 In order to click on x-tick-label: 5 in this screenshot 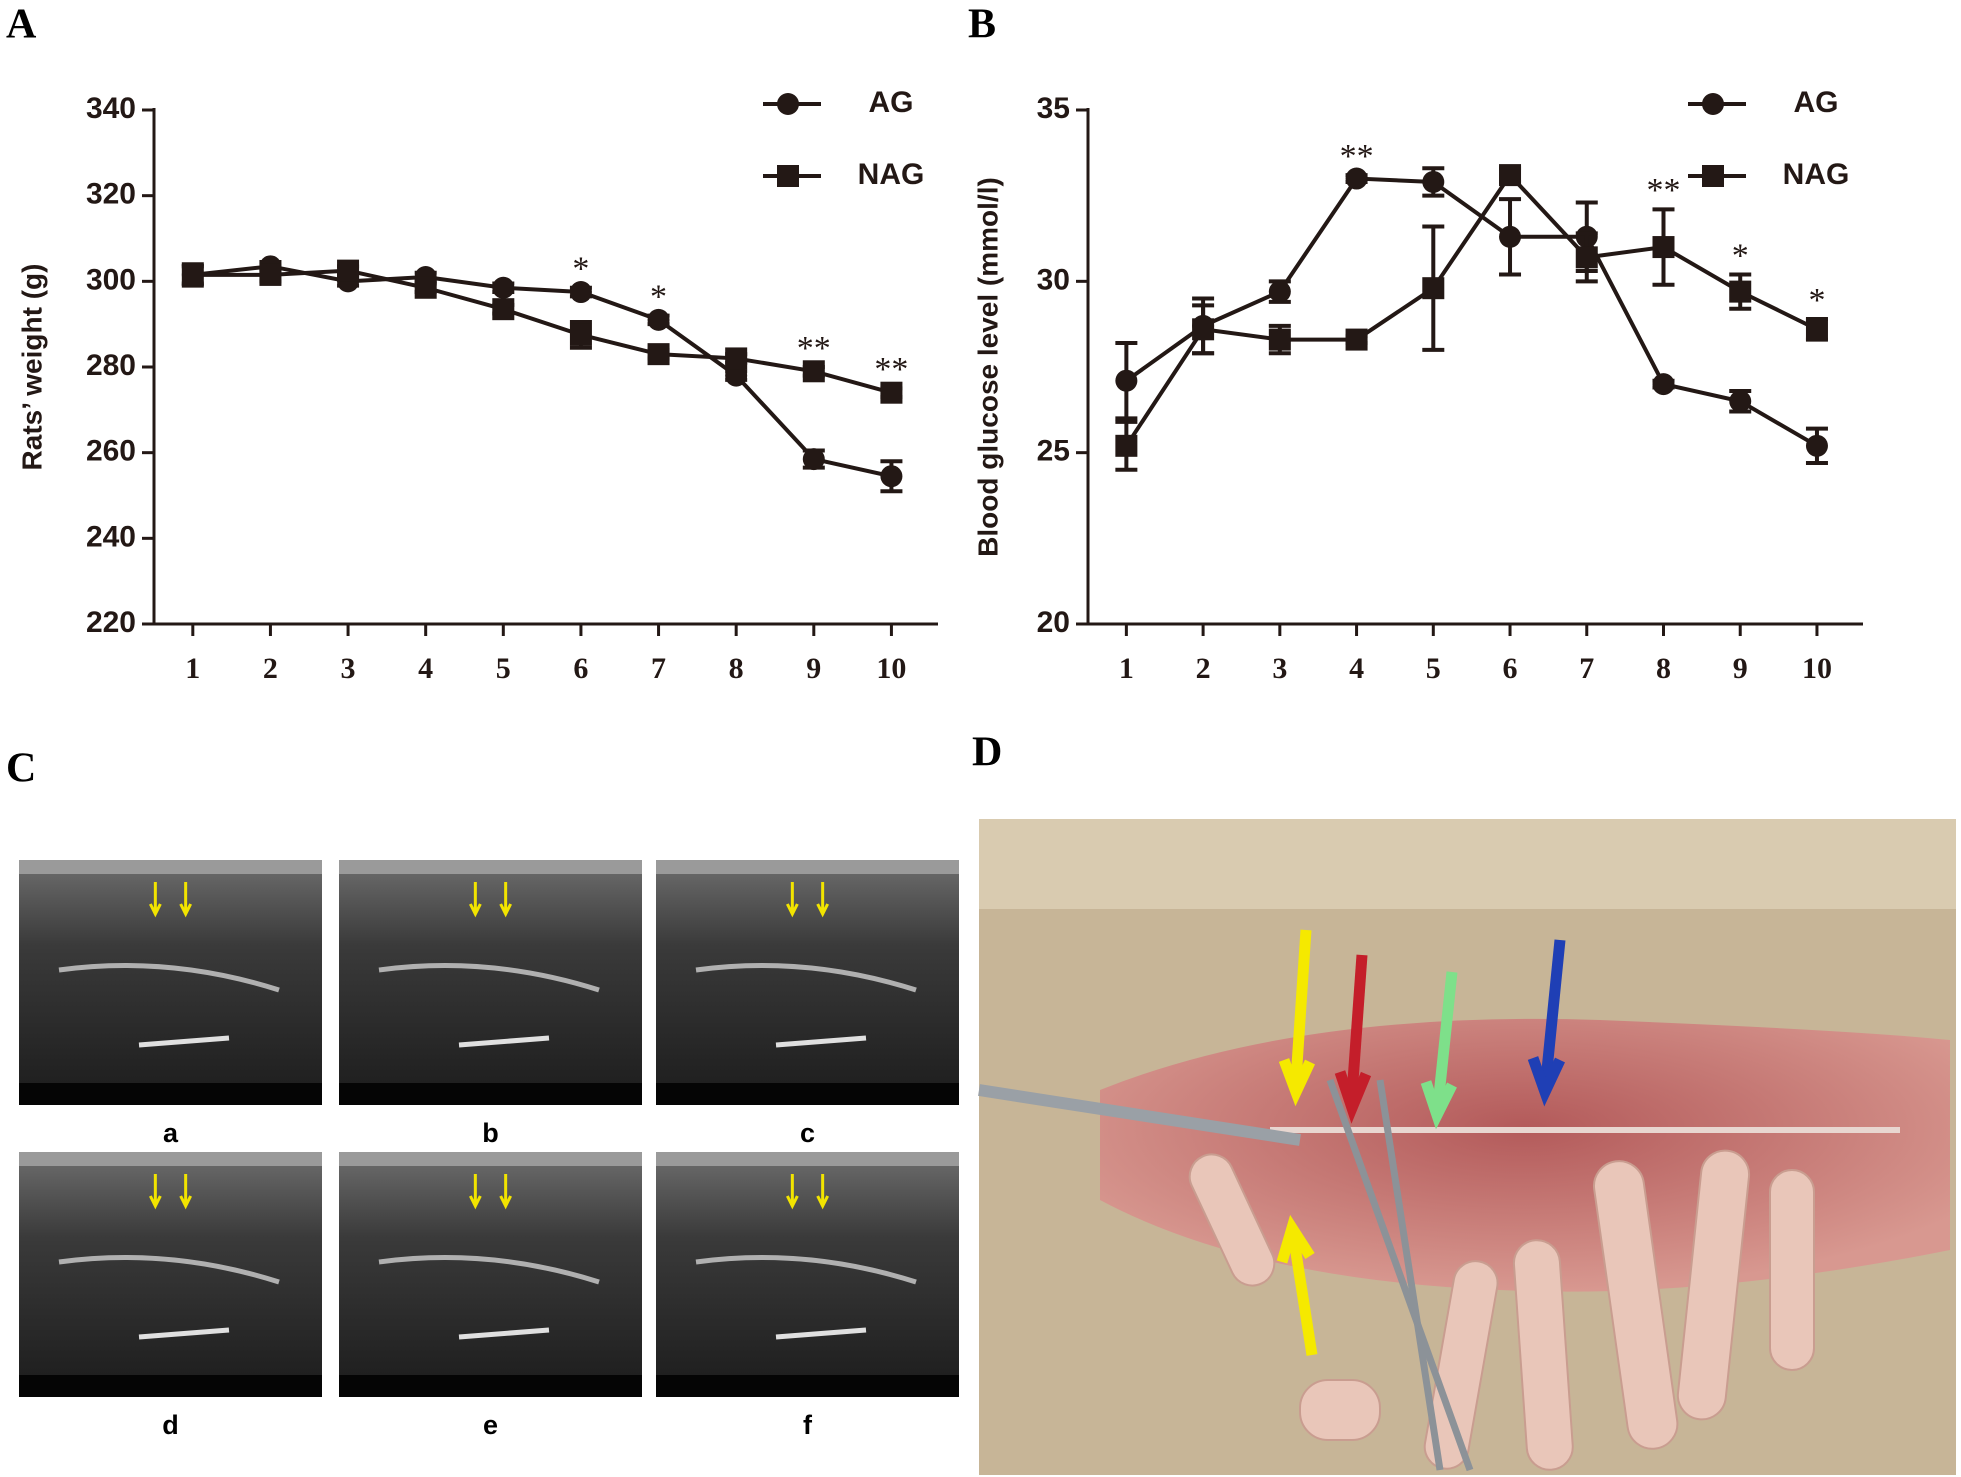, I will do `click(1433, 668)`.